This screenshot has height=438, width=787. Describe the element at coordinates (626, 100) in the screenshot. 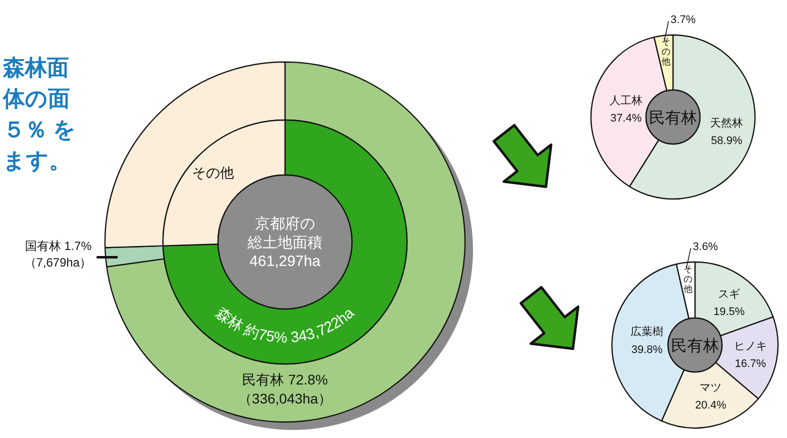

I see `slice-label: 人工林` at that location.